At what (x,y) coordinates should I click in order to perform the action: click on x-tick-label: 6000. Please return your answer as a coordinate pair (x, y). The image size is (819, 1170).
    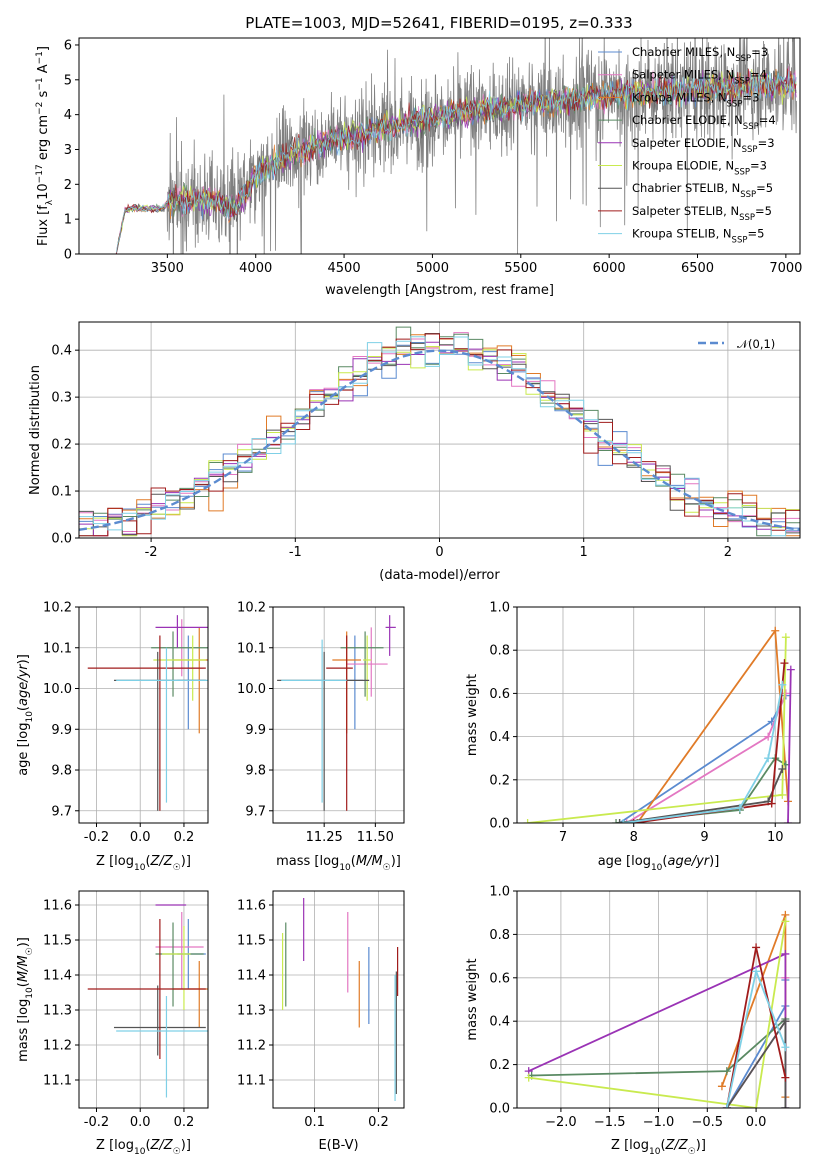
    Looking at the image, I should click on (609, 268).